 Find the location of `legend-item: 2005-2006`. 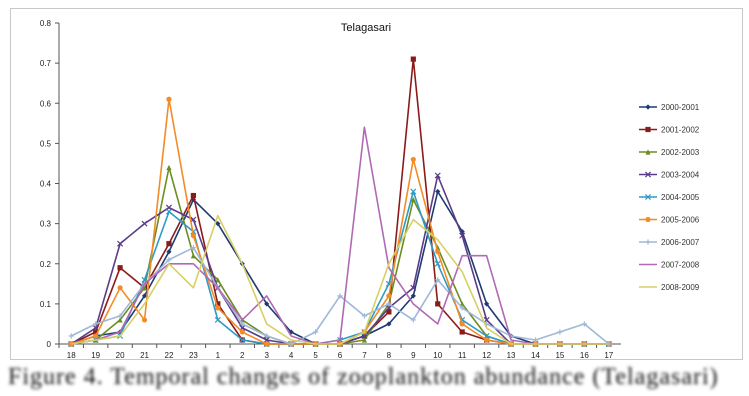

legend-item: 2005-2006 is located at coordinates (669, 220).